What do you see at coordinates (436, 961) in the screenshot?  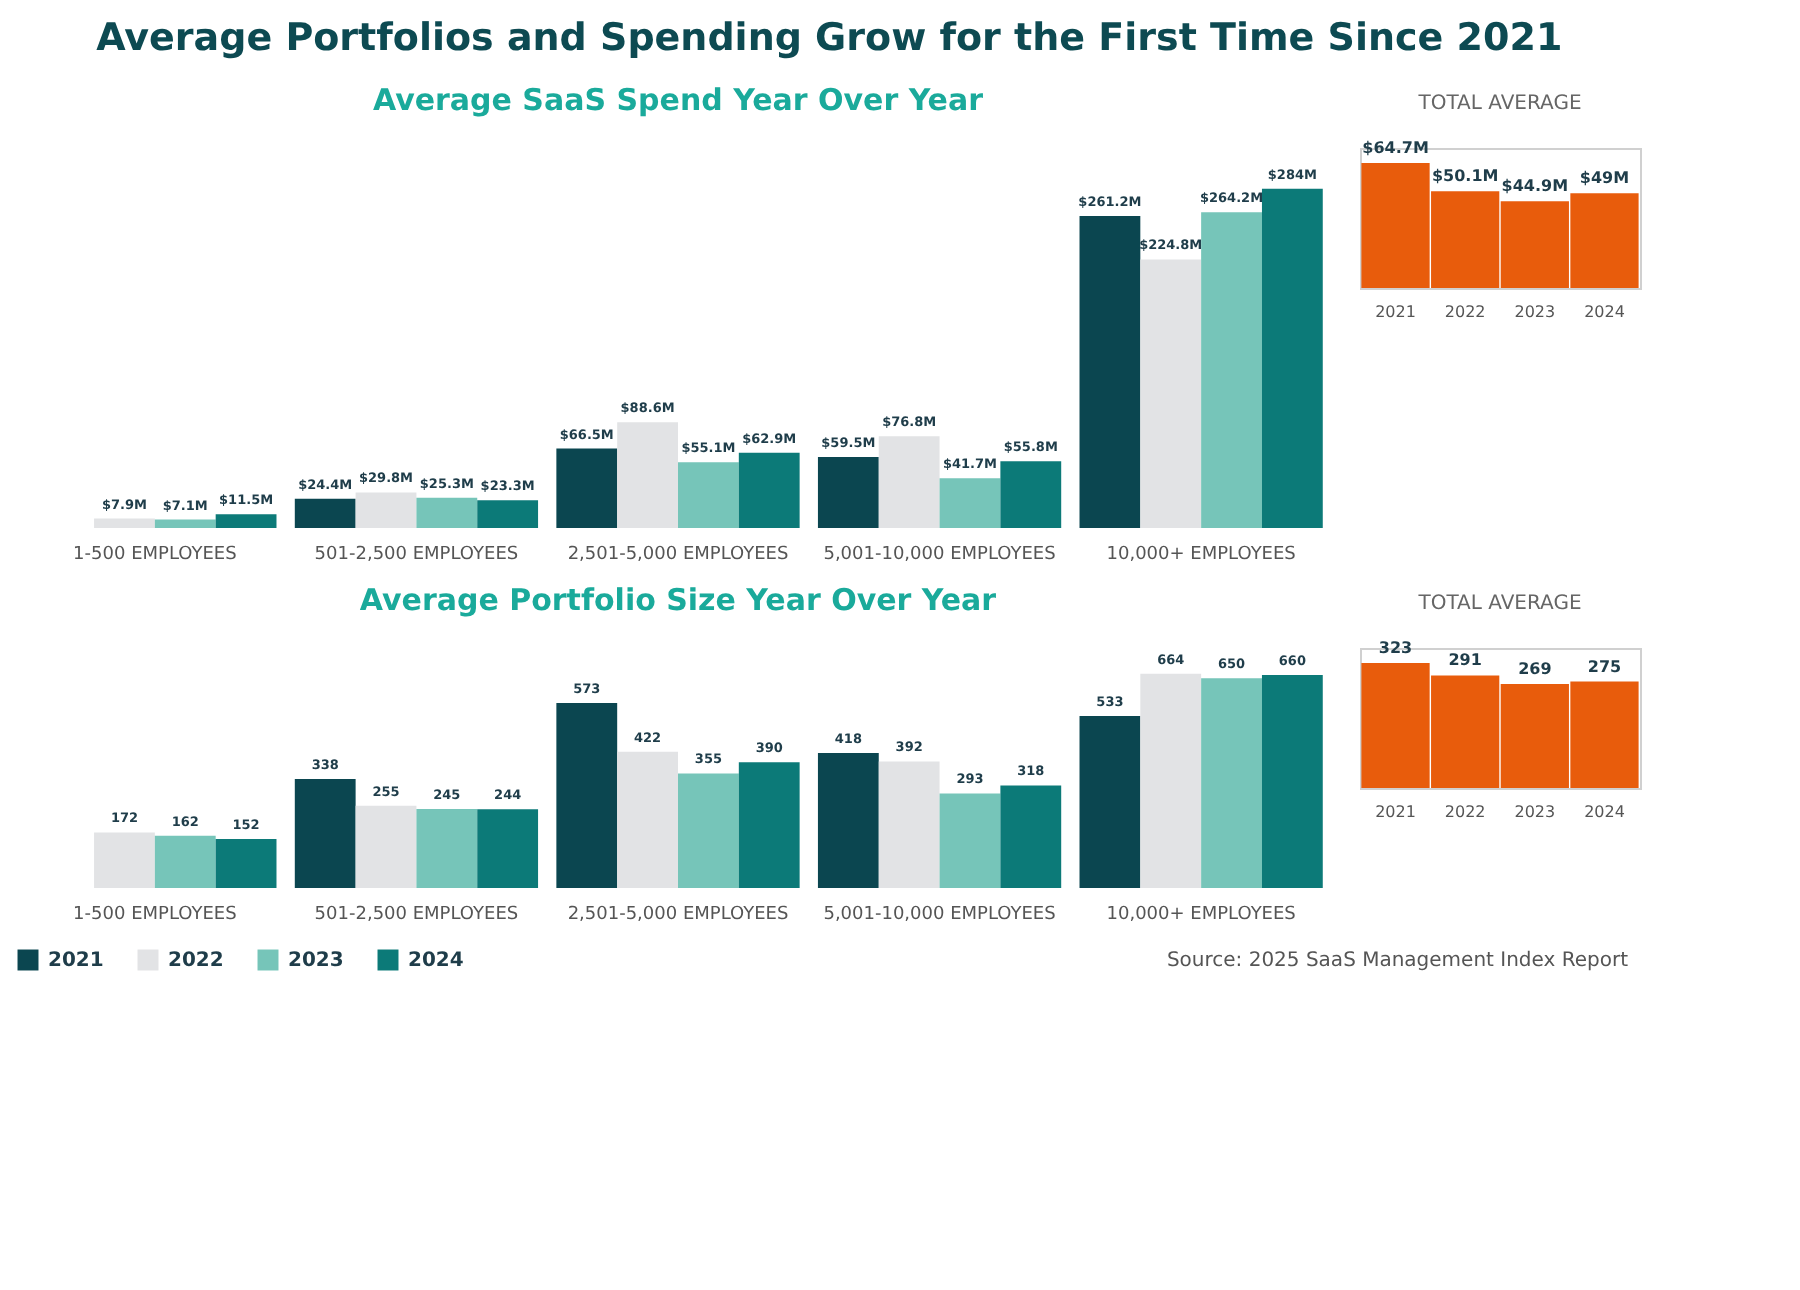 I see `legend-label: 2024` at bounding box center [436, 961].